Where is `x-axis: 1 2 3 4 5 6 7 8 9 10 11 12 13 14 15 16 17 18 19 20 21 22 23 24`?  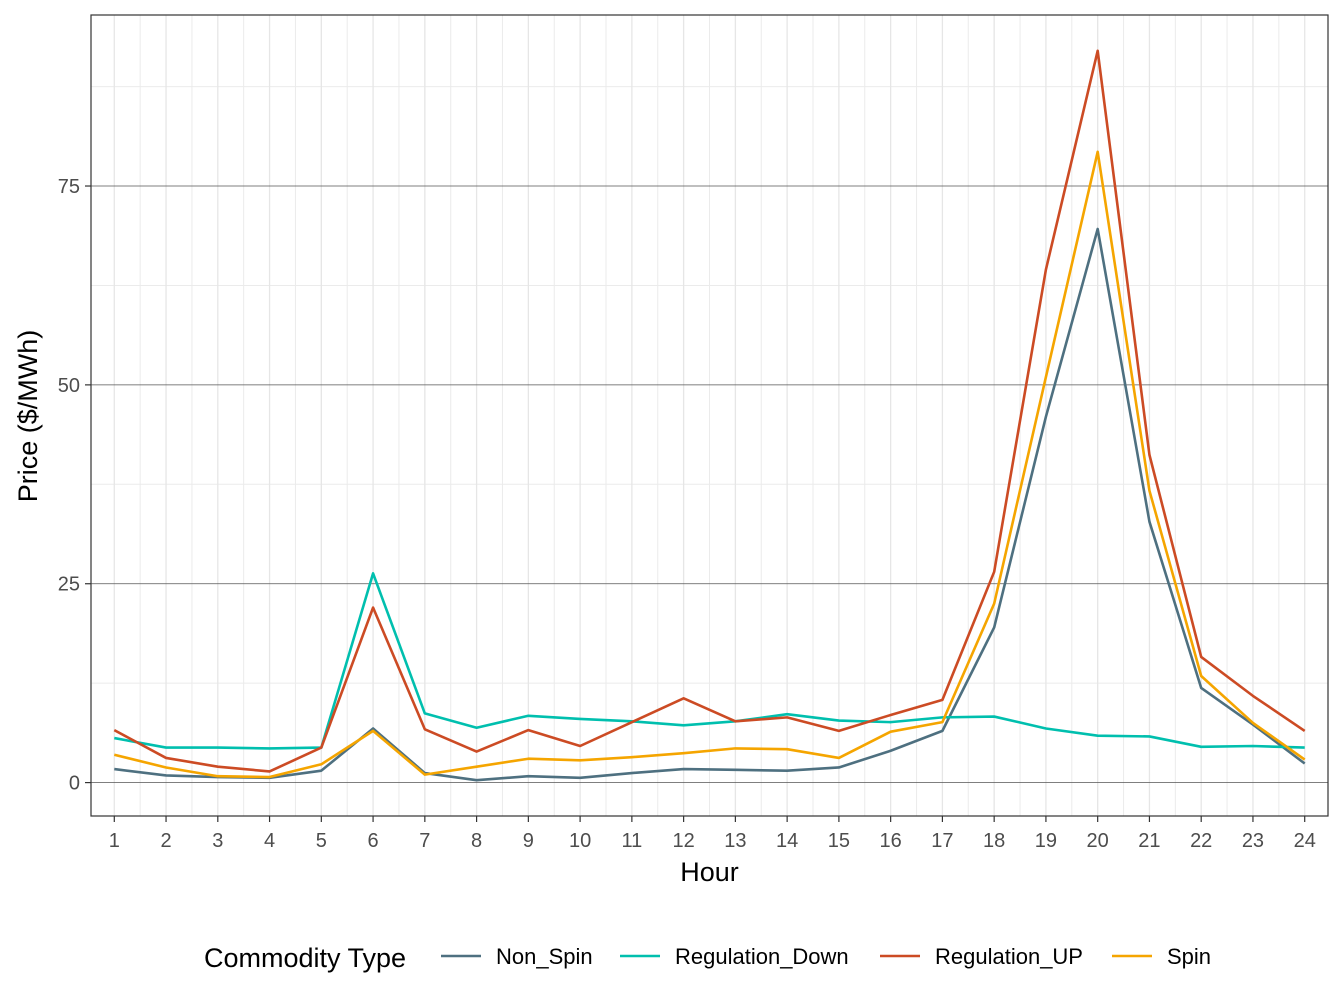
x-axis: 1 2 3 4 5 6 7 8 9 10 11 12 13 14 15 16 17 18 19 20 21 22 23 24 is located at coordinates (712, 834).